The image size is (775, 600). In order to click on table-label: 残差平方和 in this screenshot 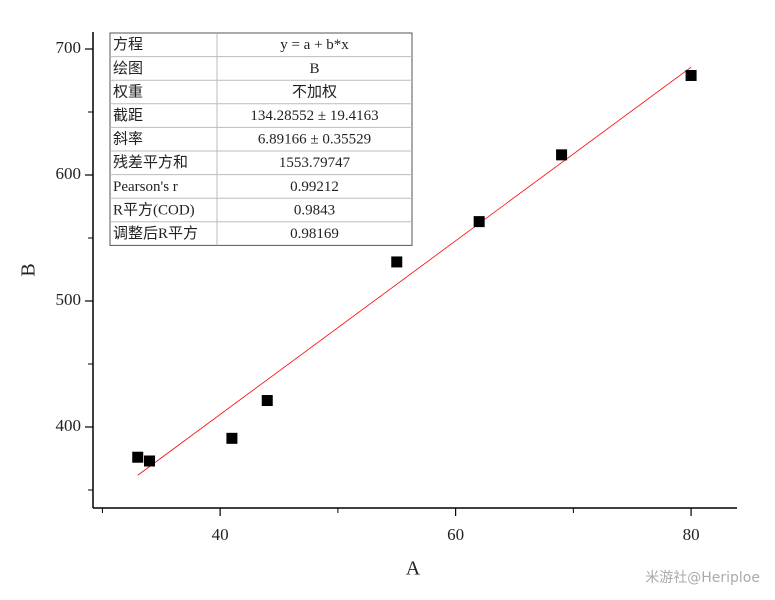, I will do `click(150, 162)`.